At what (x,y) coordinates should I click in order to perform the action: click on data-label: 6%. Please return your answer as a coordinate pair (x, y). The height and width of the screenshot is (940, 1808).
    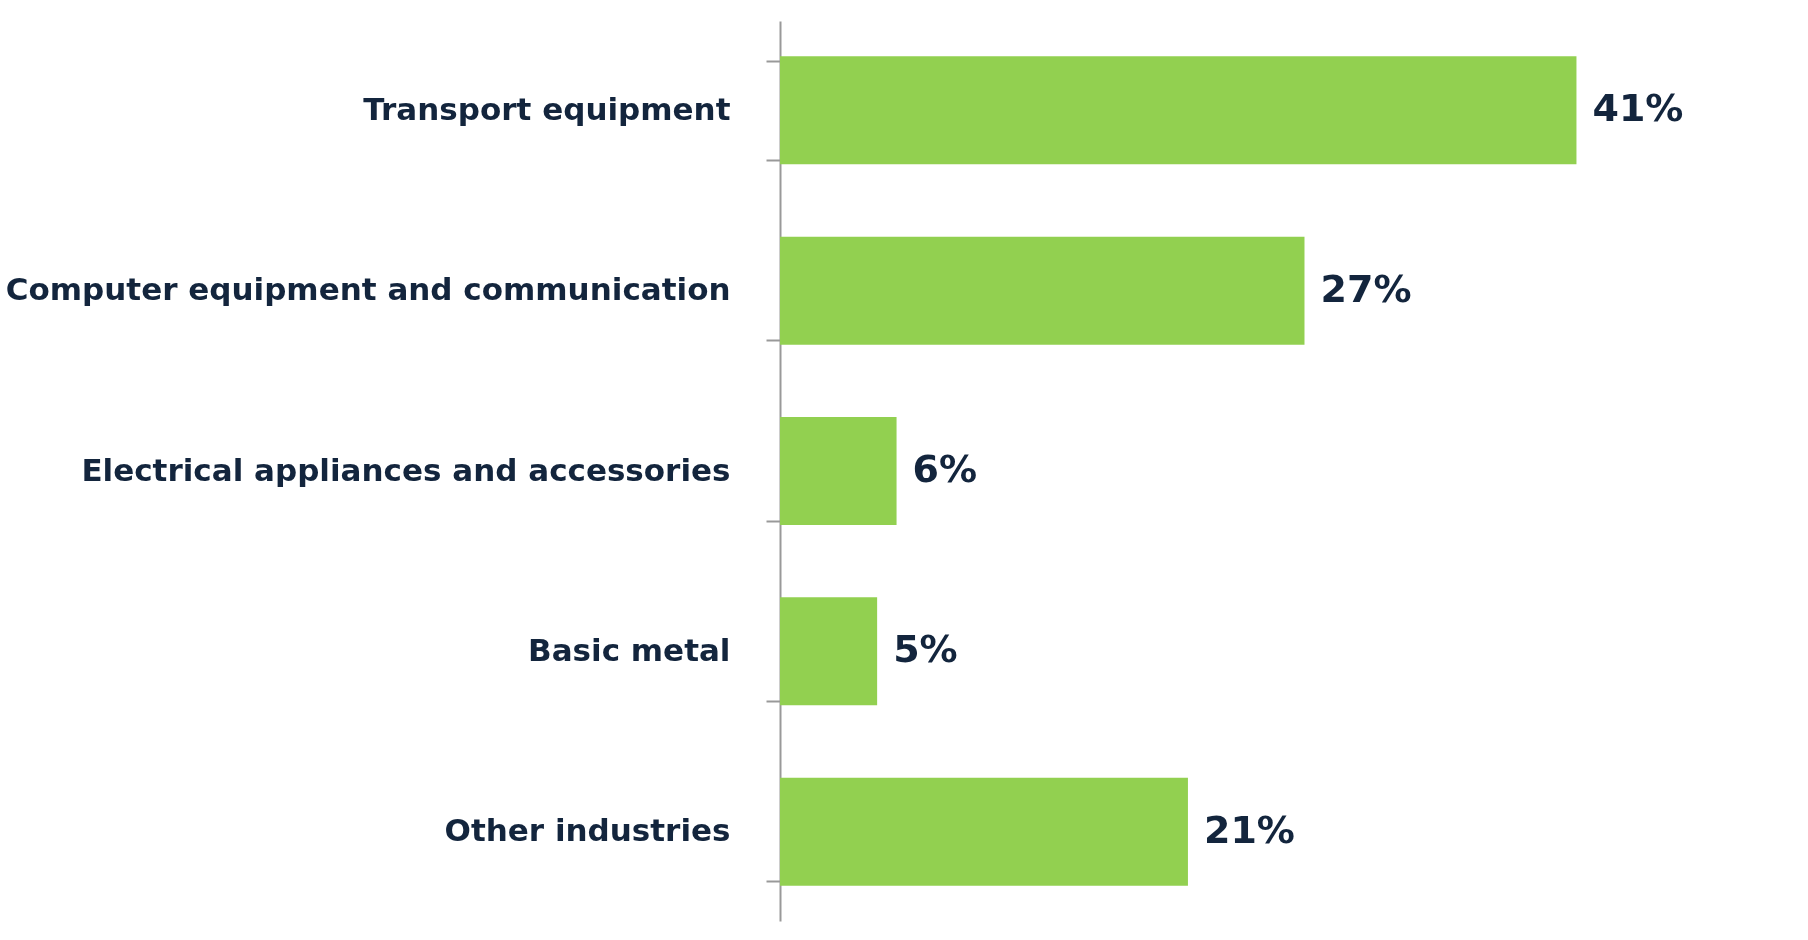
    Looking at the image, I should click on (945, 469).